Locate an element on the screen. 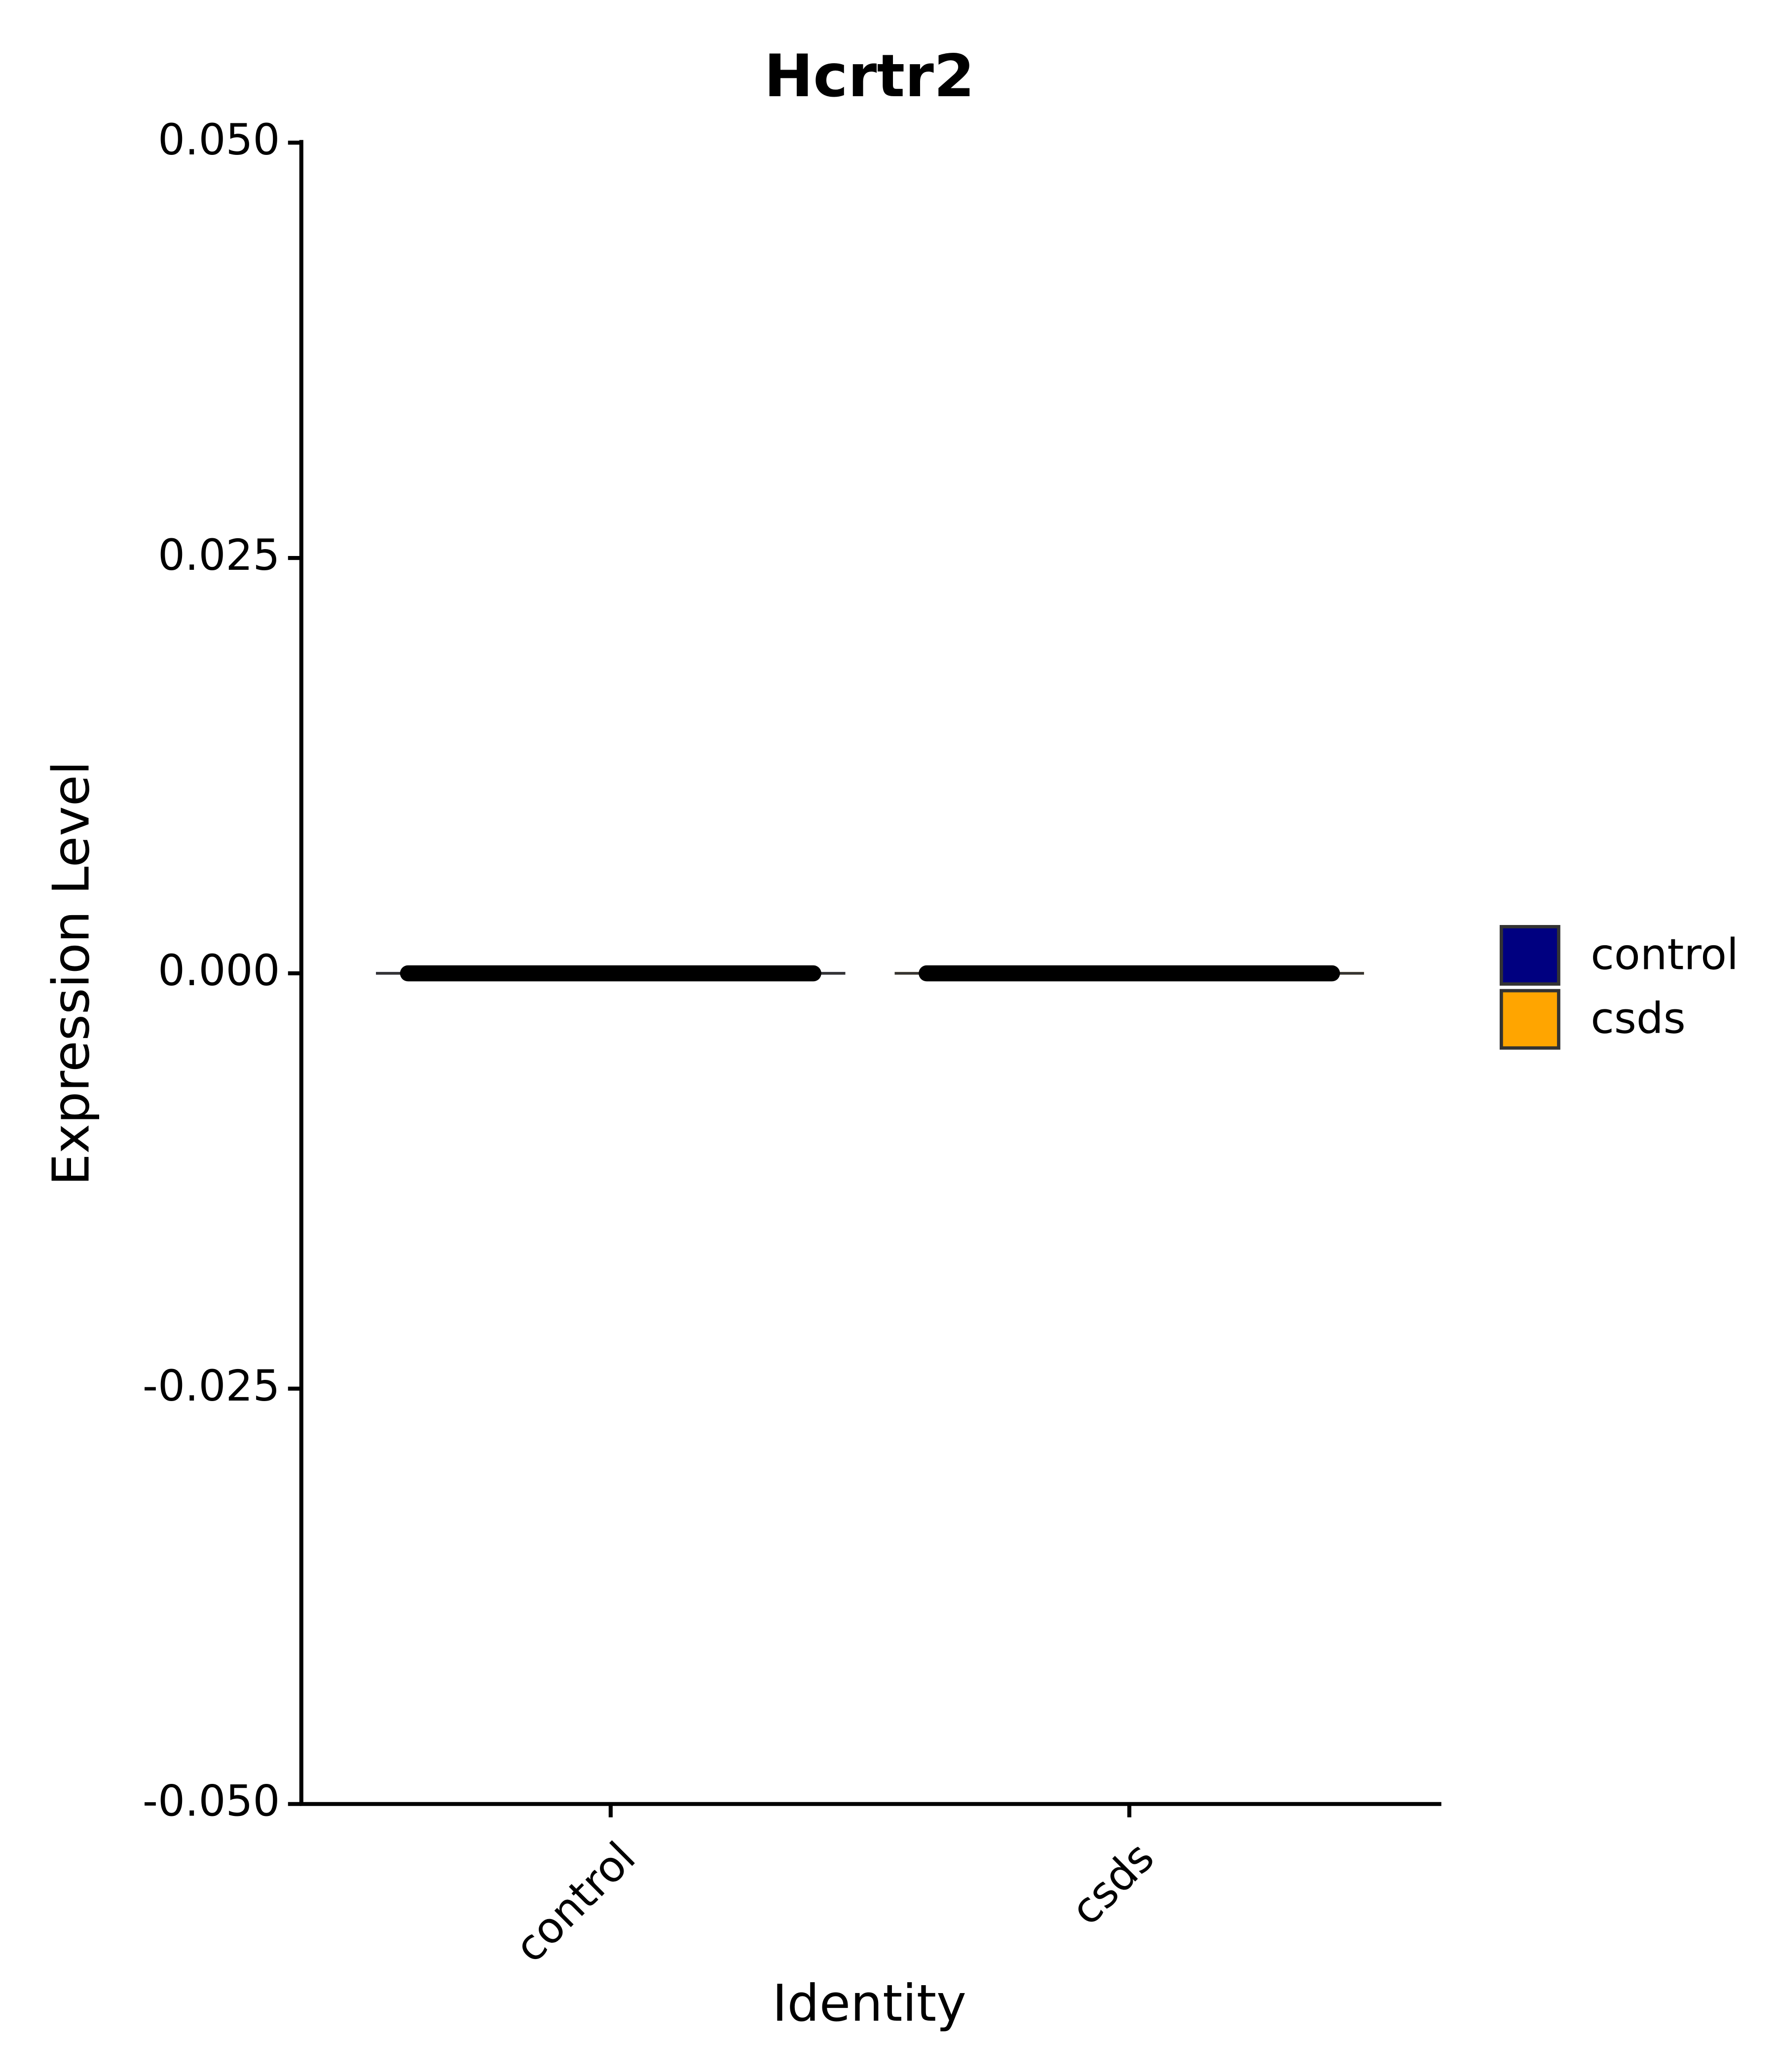  y-tick-label: 0.000 is located at coordinates (219, 971).